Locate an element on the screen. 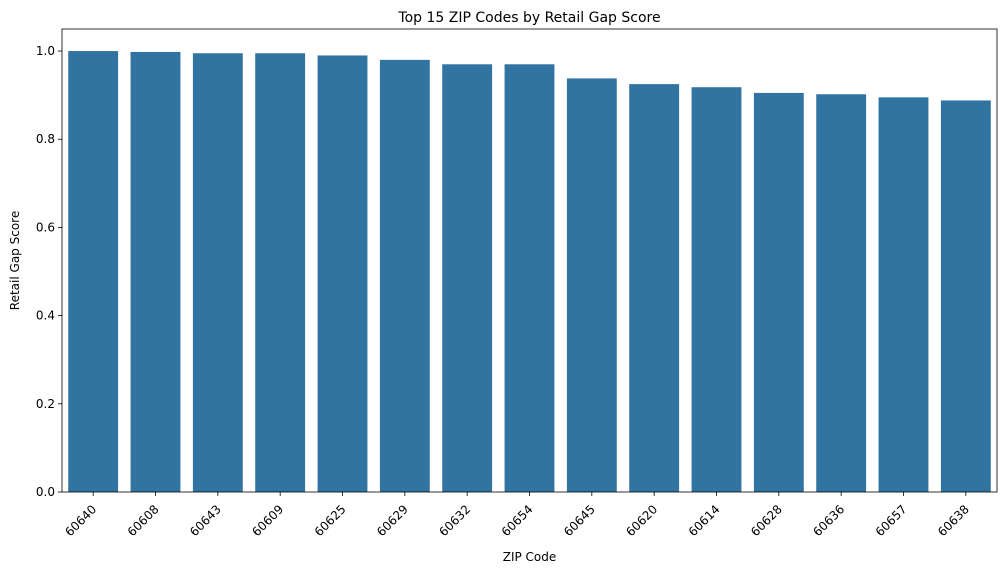 The width and height of the screenshot is (1001, 572). x-tick-label: 60636 is located at coordinates (828, 520).